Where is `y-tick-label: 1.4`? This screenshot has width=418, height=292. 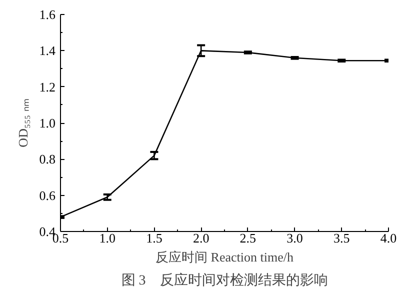
y-tick-label: 1.4 is located at coordinates (47, 50).